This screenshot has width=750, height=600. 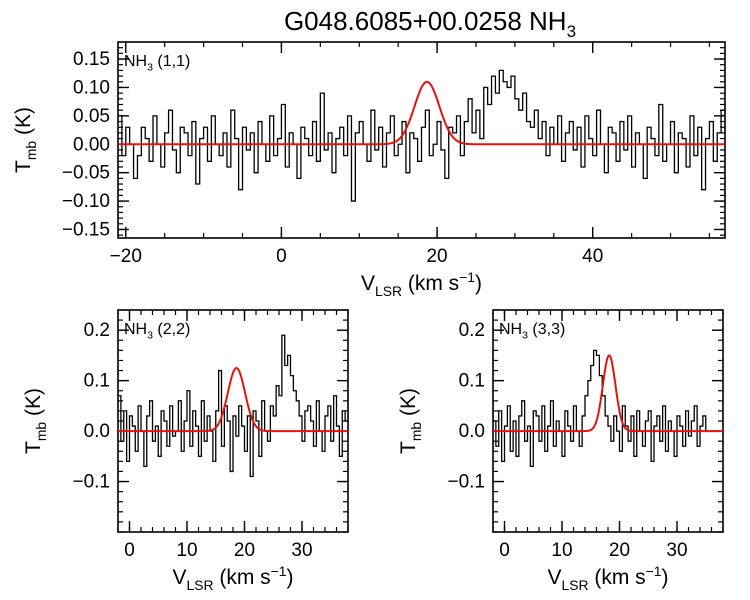 I want to click on panel-label: NH3 (1,1), so click(x=157, y=63).